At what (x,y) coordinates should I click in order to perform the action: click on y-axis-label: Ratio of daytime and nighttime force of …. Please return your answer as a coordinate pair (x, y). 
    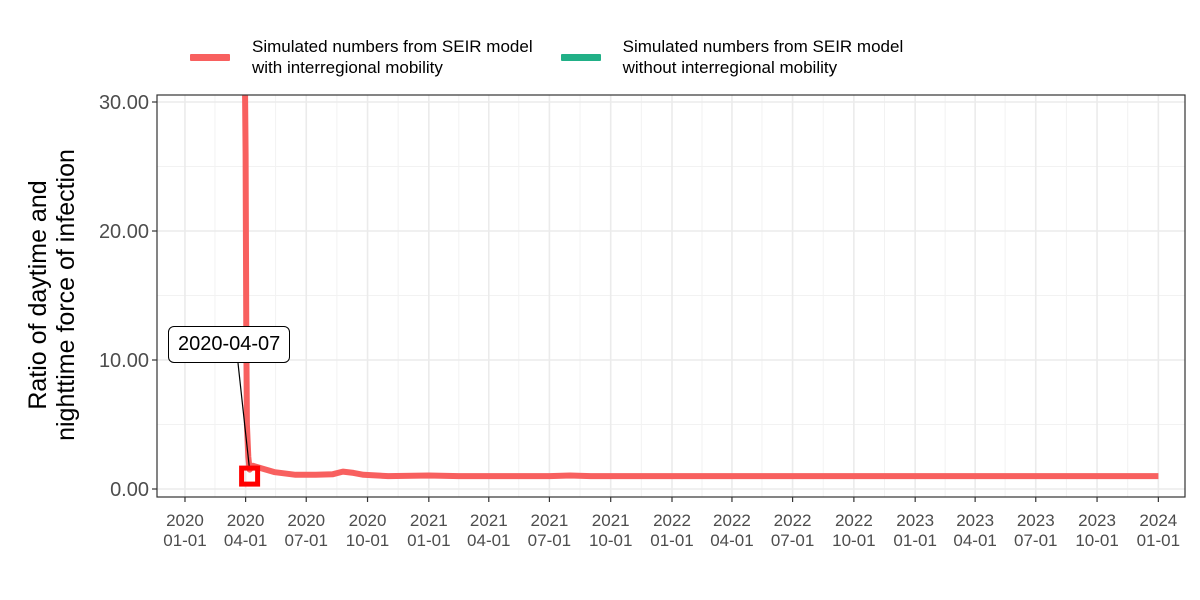
    Looking at the image, I should click on (52, 295).